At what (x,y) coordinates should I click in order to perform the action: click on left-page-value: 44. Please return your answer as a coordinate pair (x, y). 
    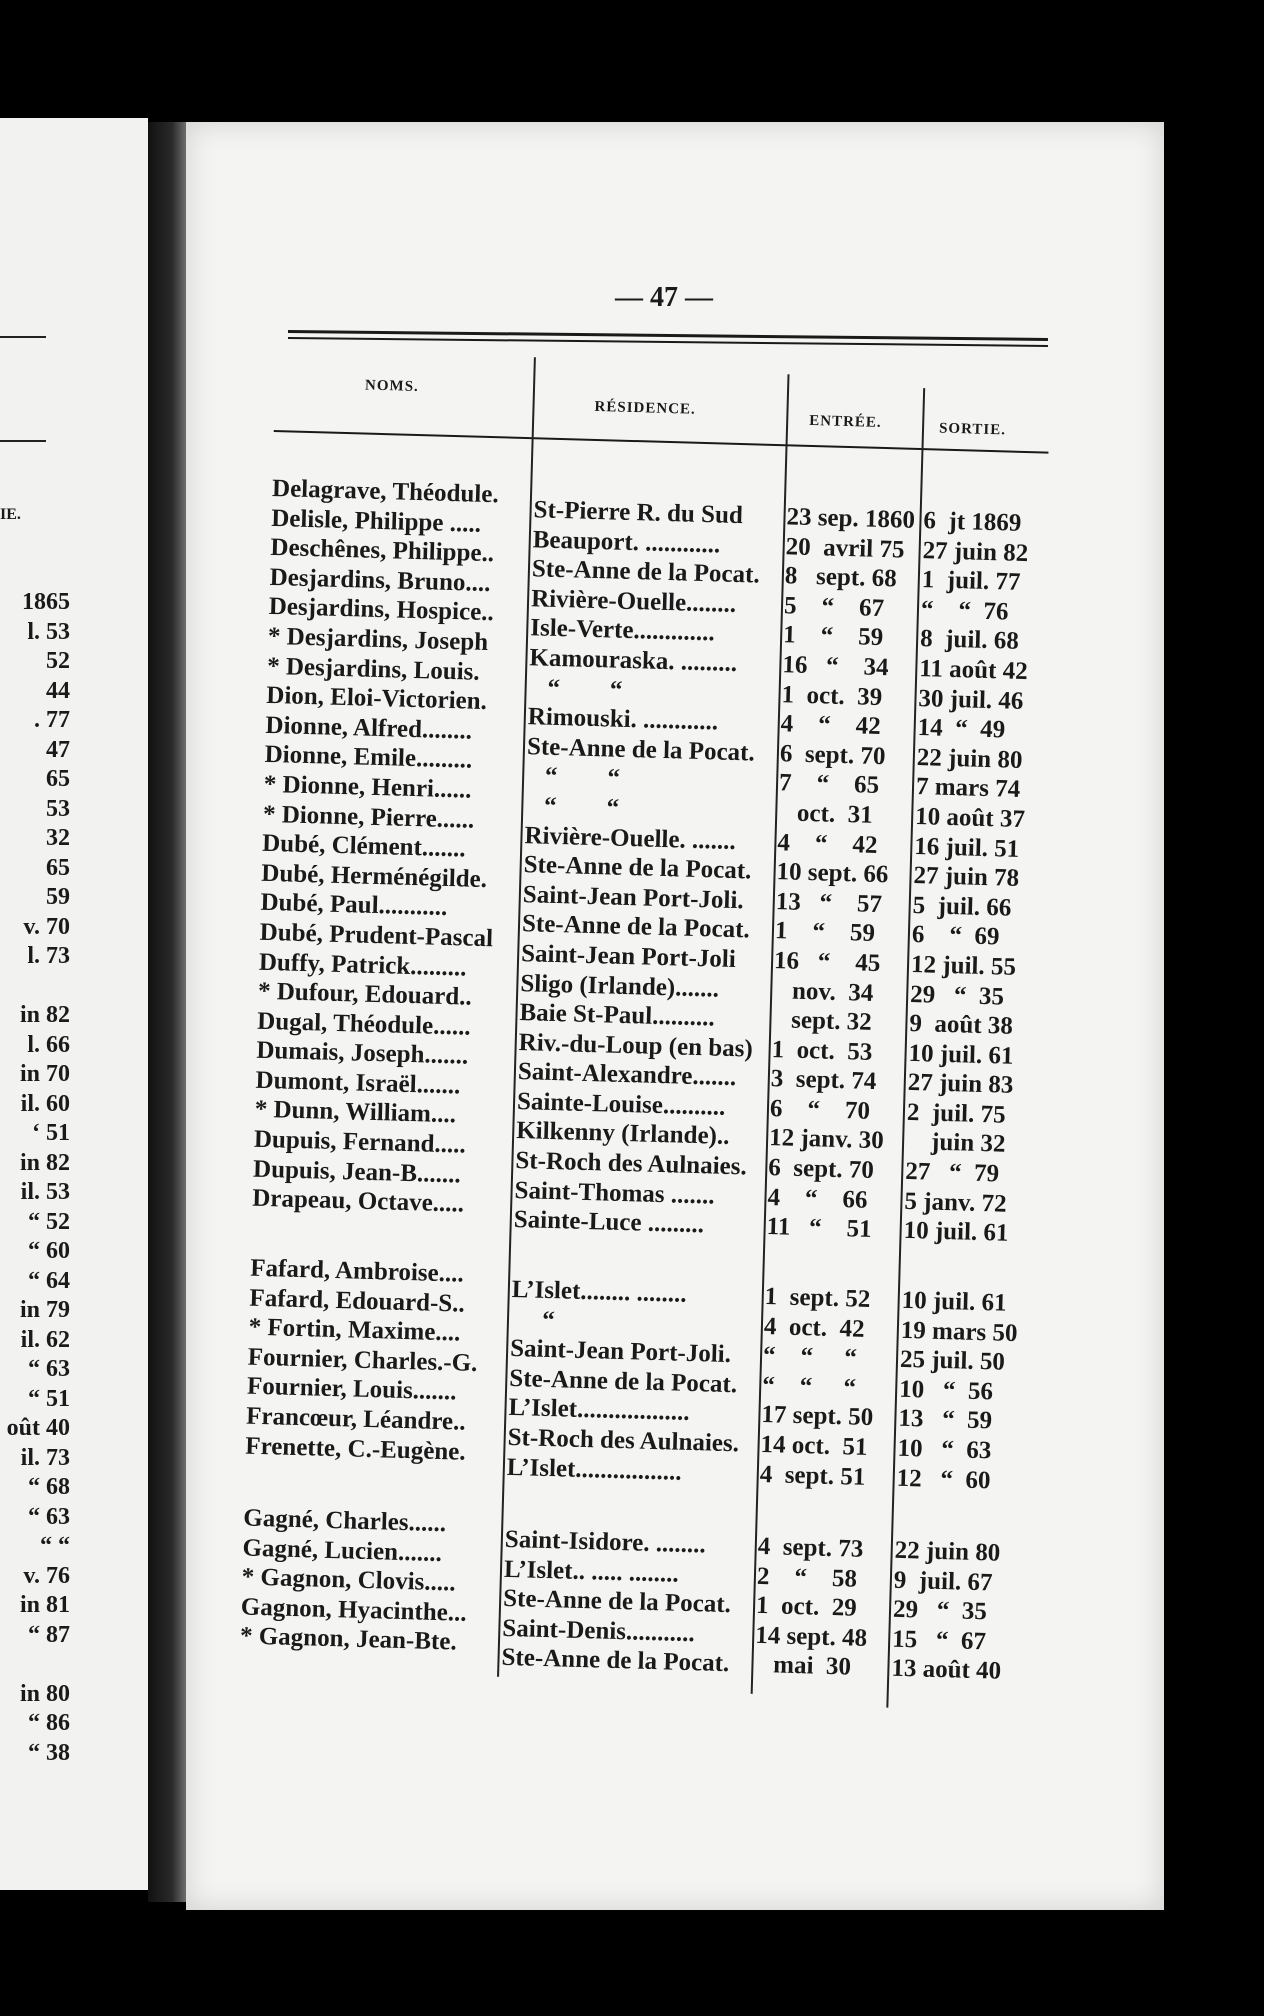
    Looking at the image, I should click on (58, 690).